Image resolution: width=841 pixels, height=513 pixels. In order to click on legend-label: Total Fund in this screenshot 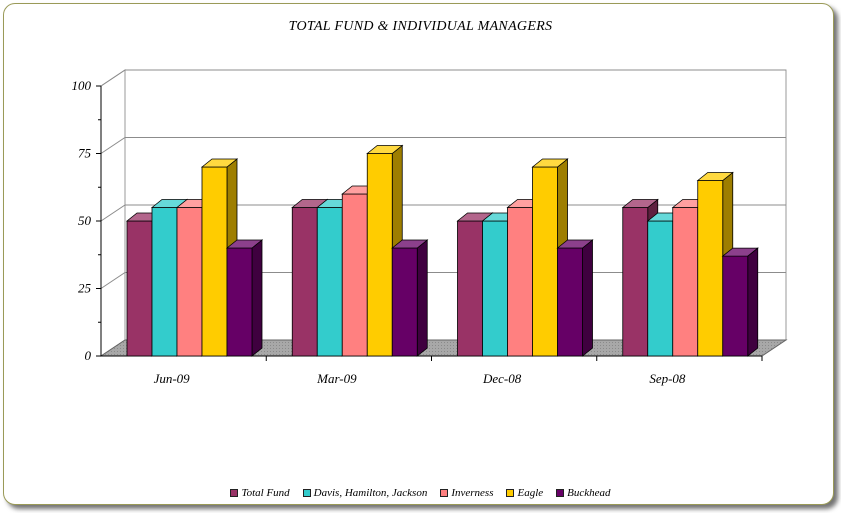, I will do `click(265, 493)`.